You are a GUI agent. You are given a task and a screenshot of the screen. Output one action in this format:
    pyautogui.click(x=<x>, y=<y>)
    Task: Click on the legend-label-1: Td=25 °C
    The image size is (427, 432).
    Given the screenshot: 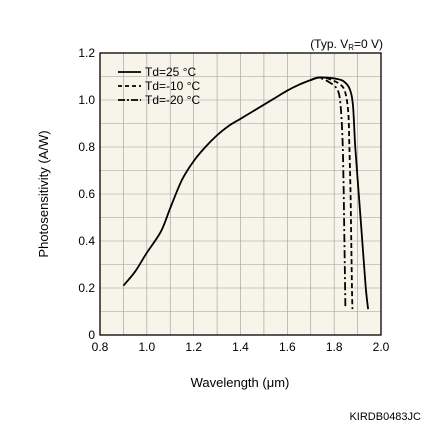 What is the action you would take?
    pyautogui.click(x=170, y=72)
    